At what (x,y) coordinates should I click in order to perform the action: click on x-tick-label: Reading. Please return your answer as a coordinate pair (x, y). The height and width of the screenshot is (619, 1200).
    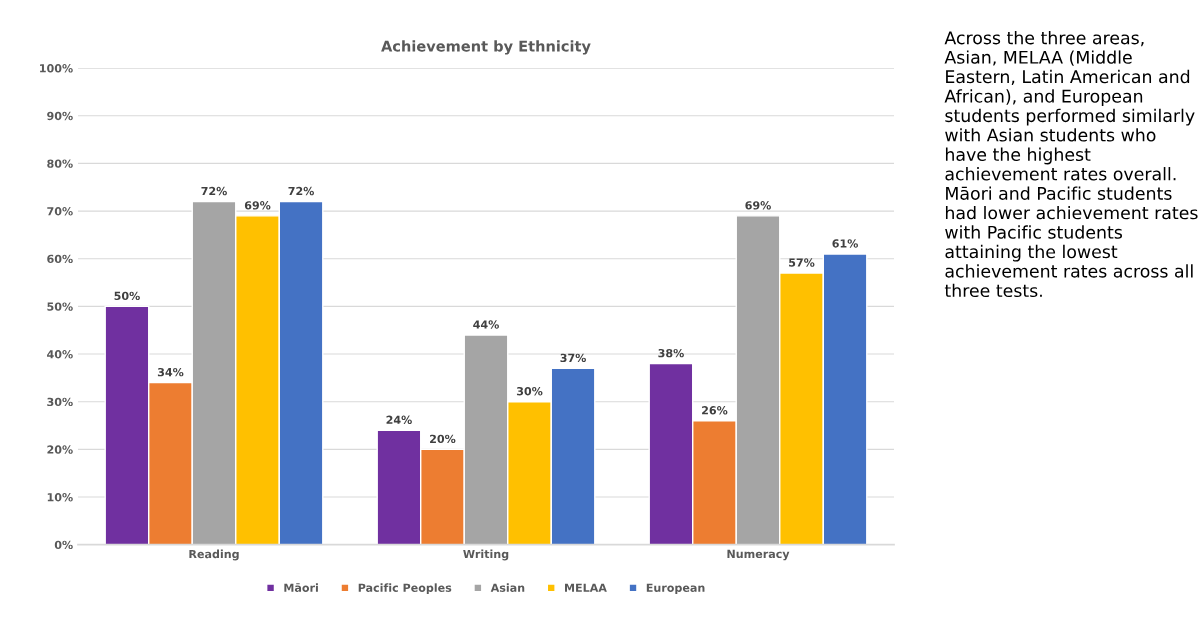
    Looking at the image, I should click on (214, 555).